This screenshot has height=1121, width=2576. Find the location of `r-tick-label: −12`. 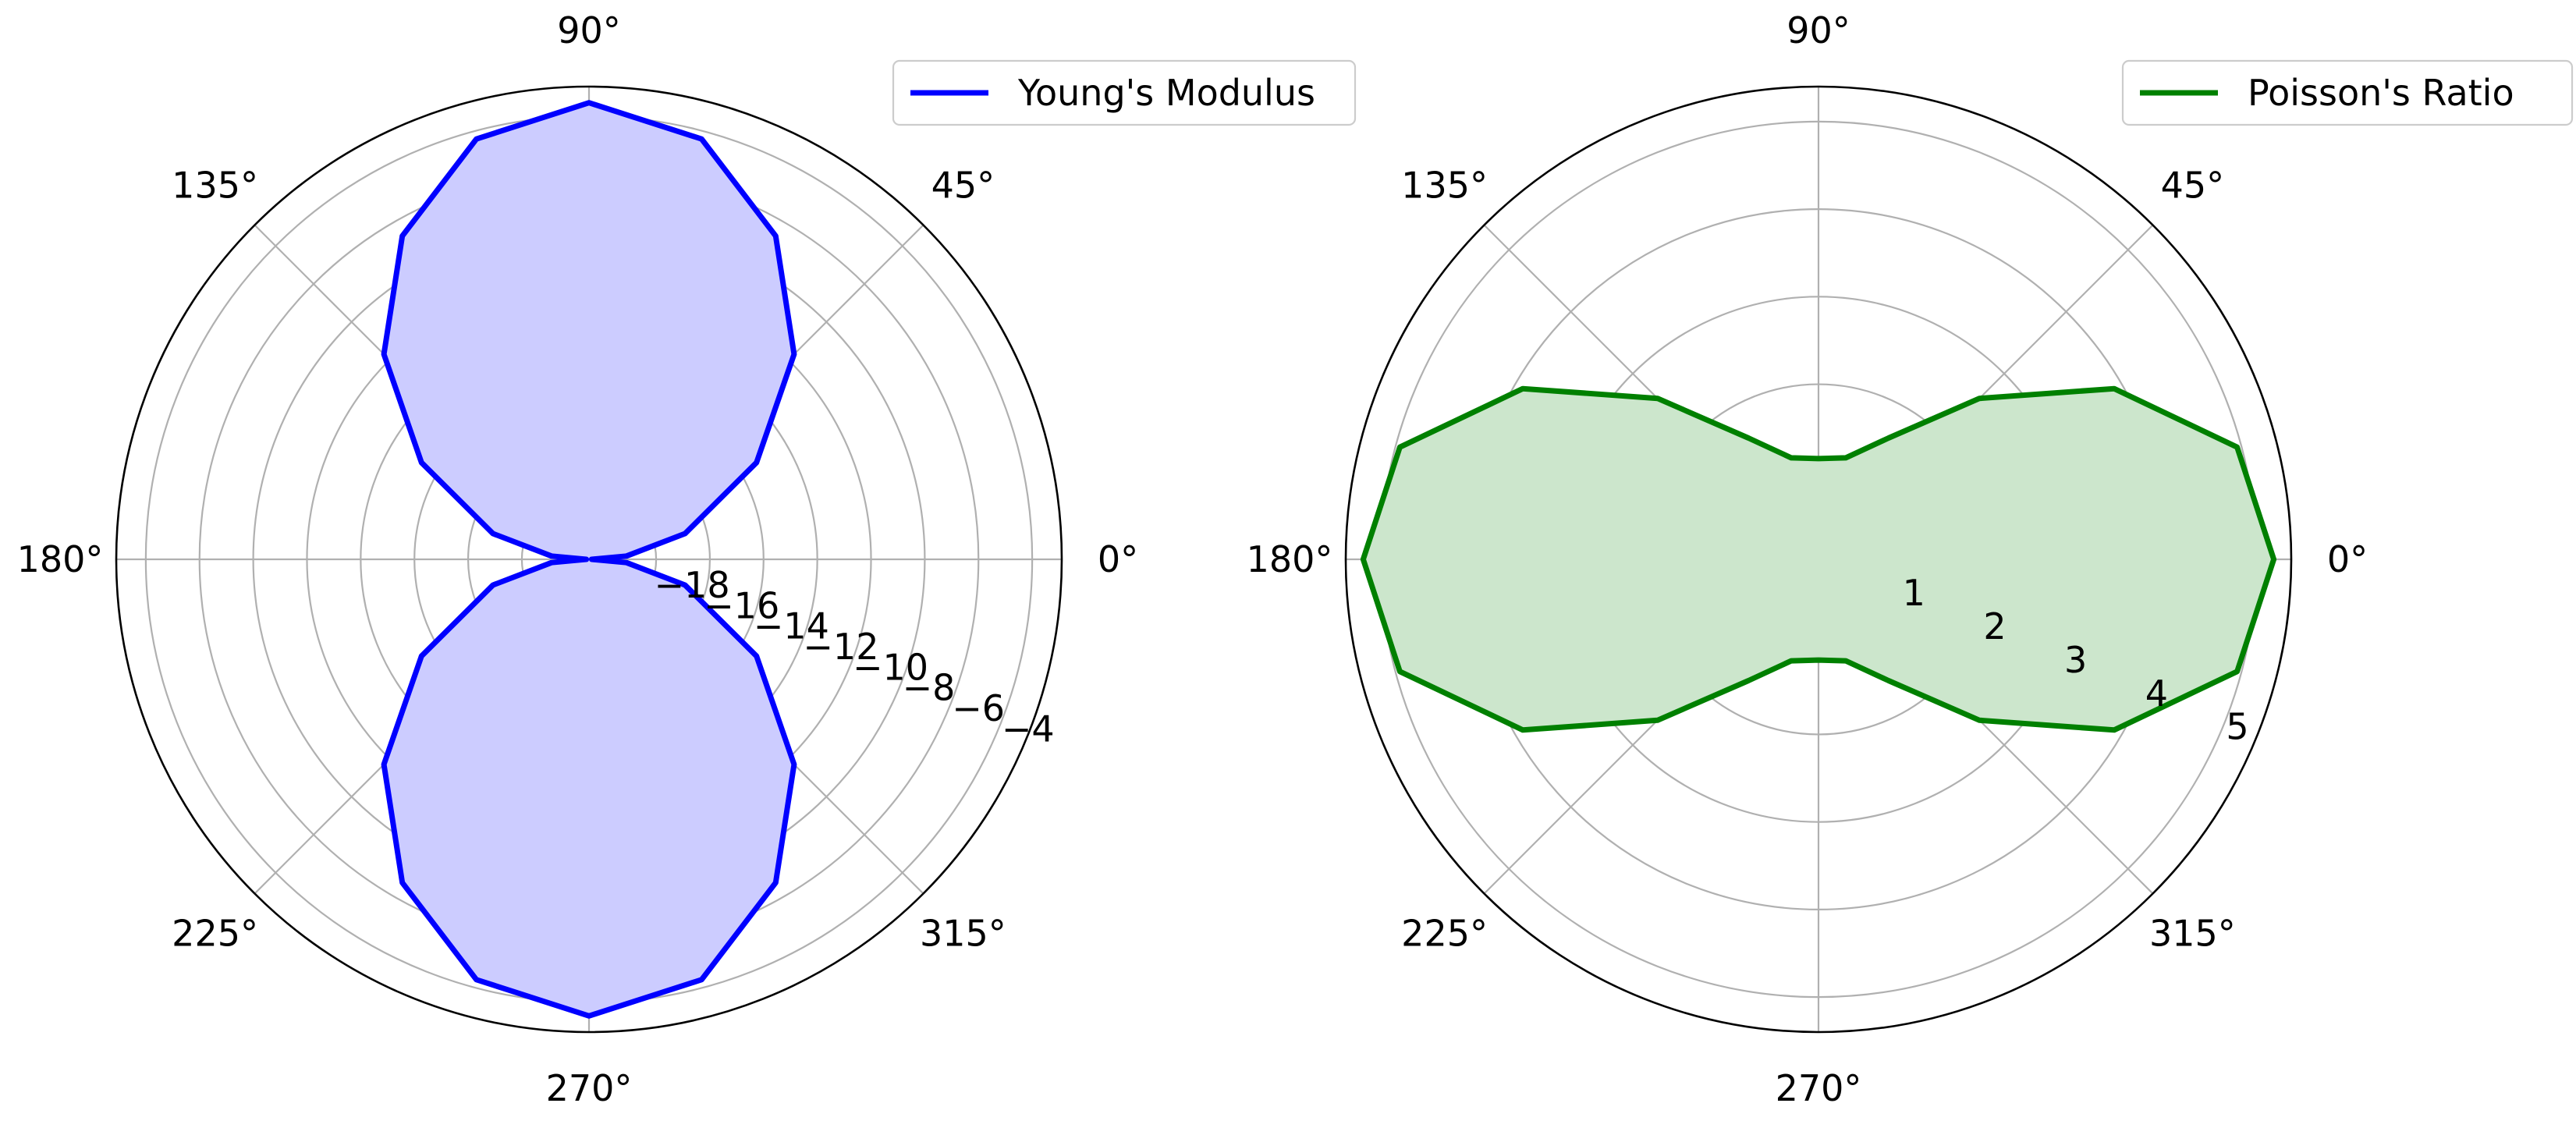

r-tick-label: −12 is located at coordinates (840, 647).